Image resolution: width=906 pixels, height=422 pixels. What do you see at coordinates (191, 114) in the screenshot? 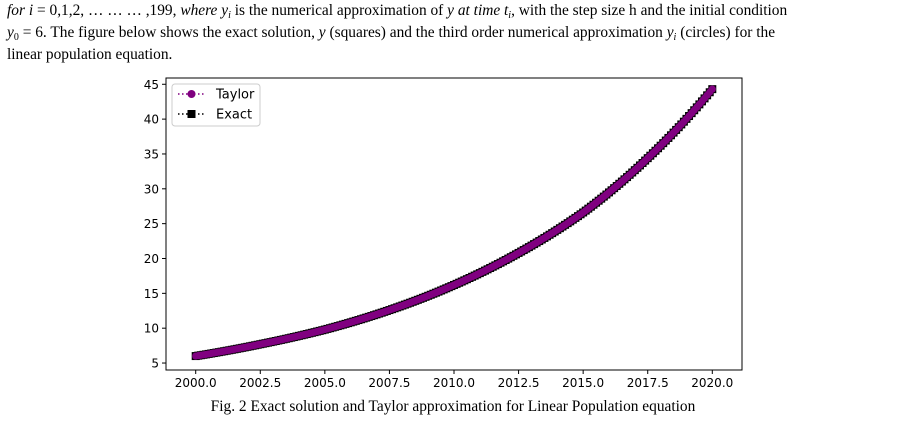
I see `legend-exact-marker` at bounding box center [191, 114].